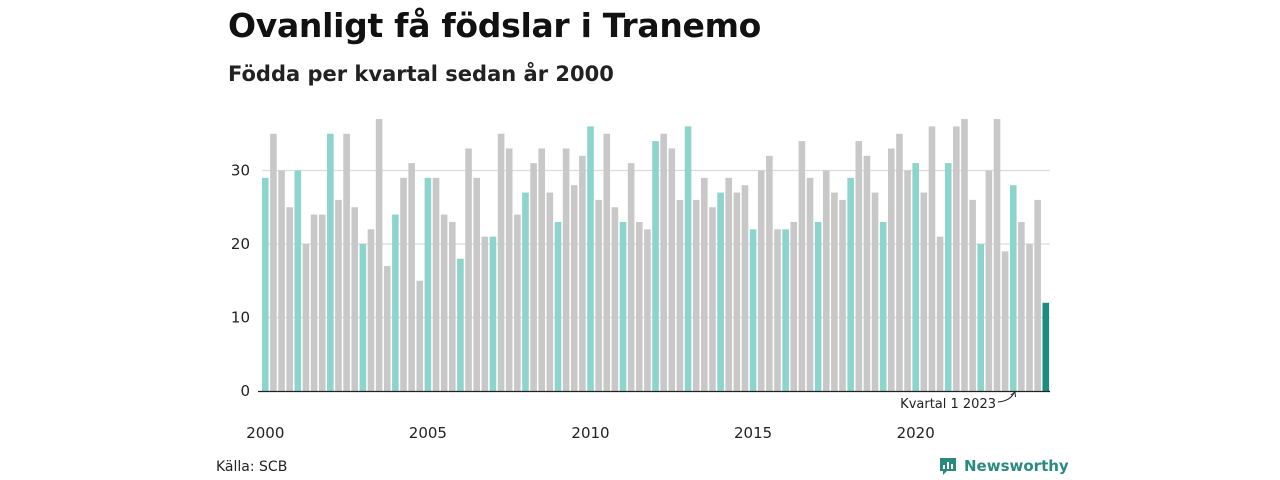 The width and height of the screenshot is (1280, 480). I want to click on source-label: Källa: SCB, so click(252, 467).